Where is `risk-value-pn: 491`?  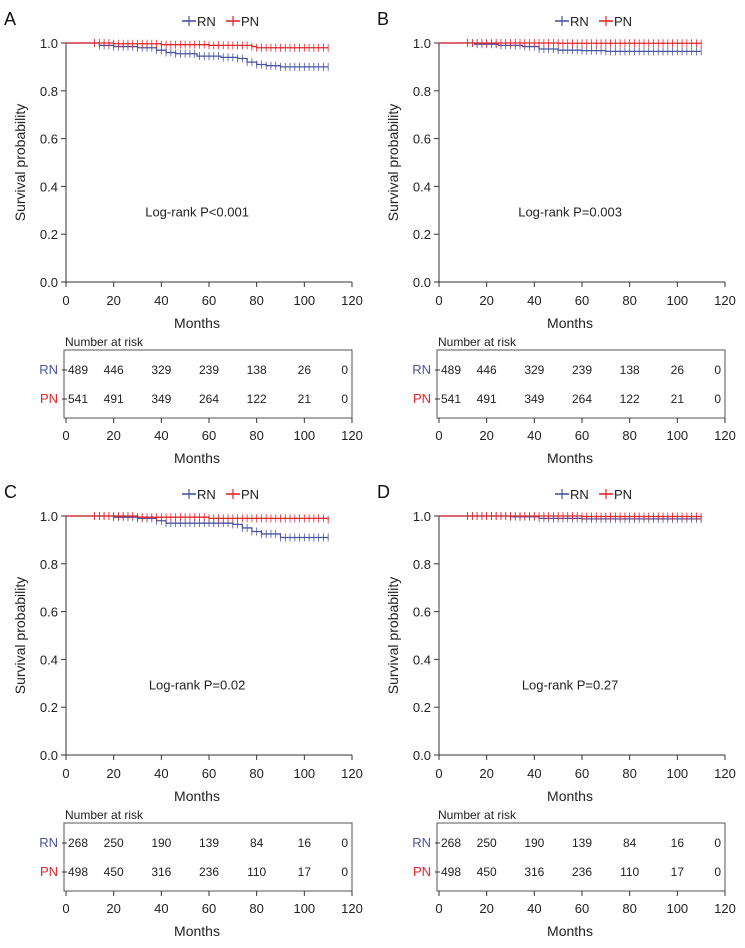 risk-value-pn: 491 is located at coordinates (114, 399).